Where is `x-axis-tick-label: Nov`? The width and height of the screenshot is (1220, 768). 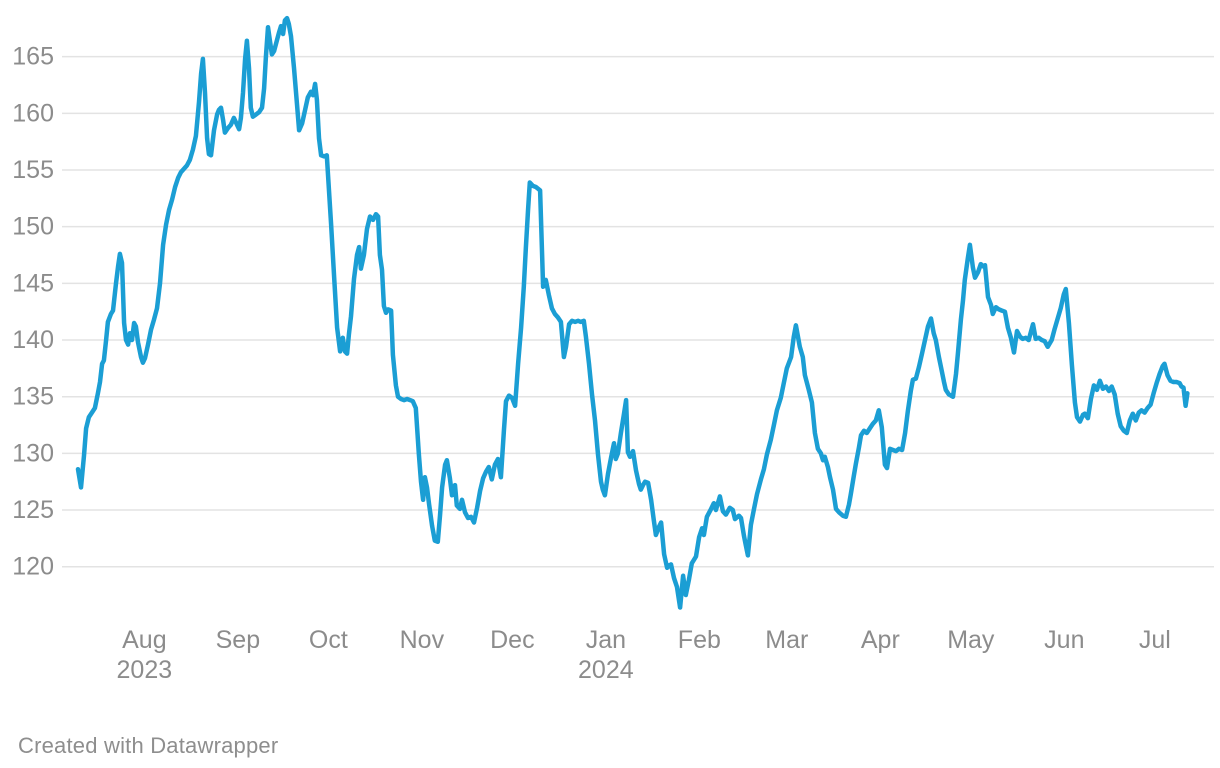
x-axis-tick-label: Nov is located at coordinates (422, 640).